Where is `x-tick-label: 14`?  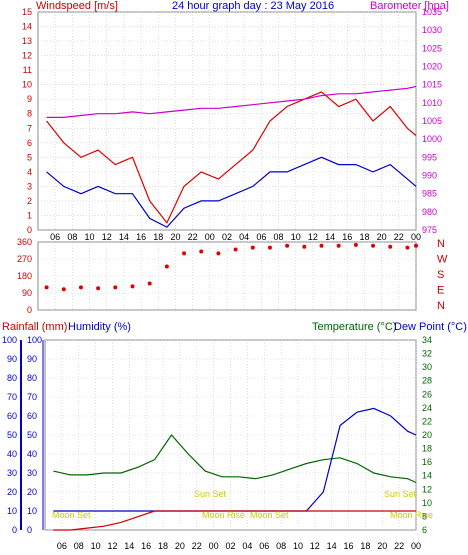
x-tick-label: 14 is located at coordinates (129, 546).